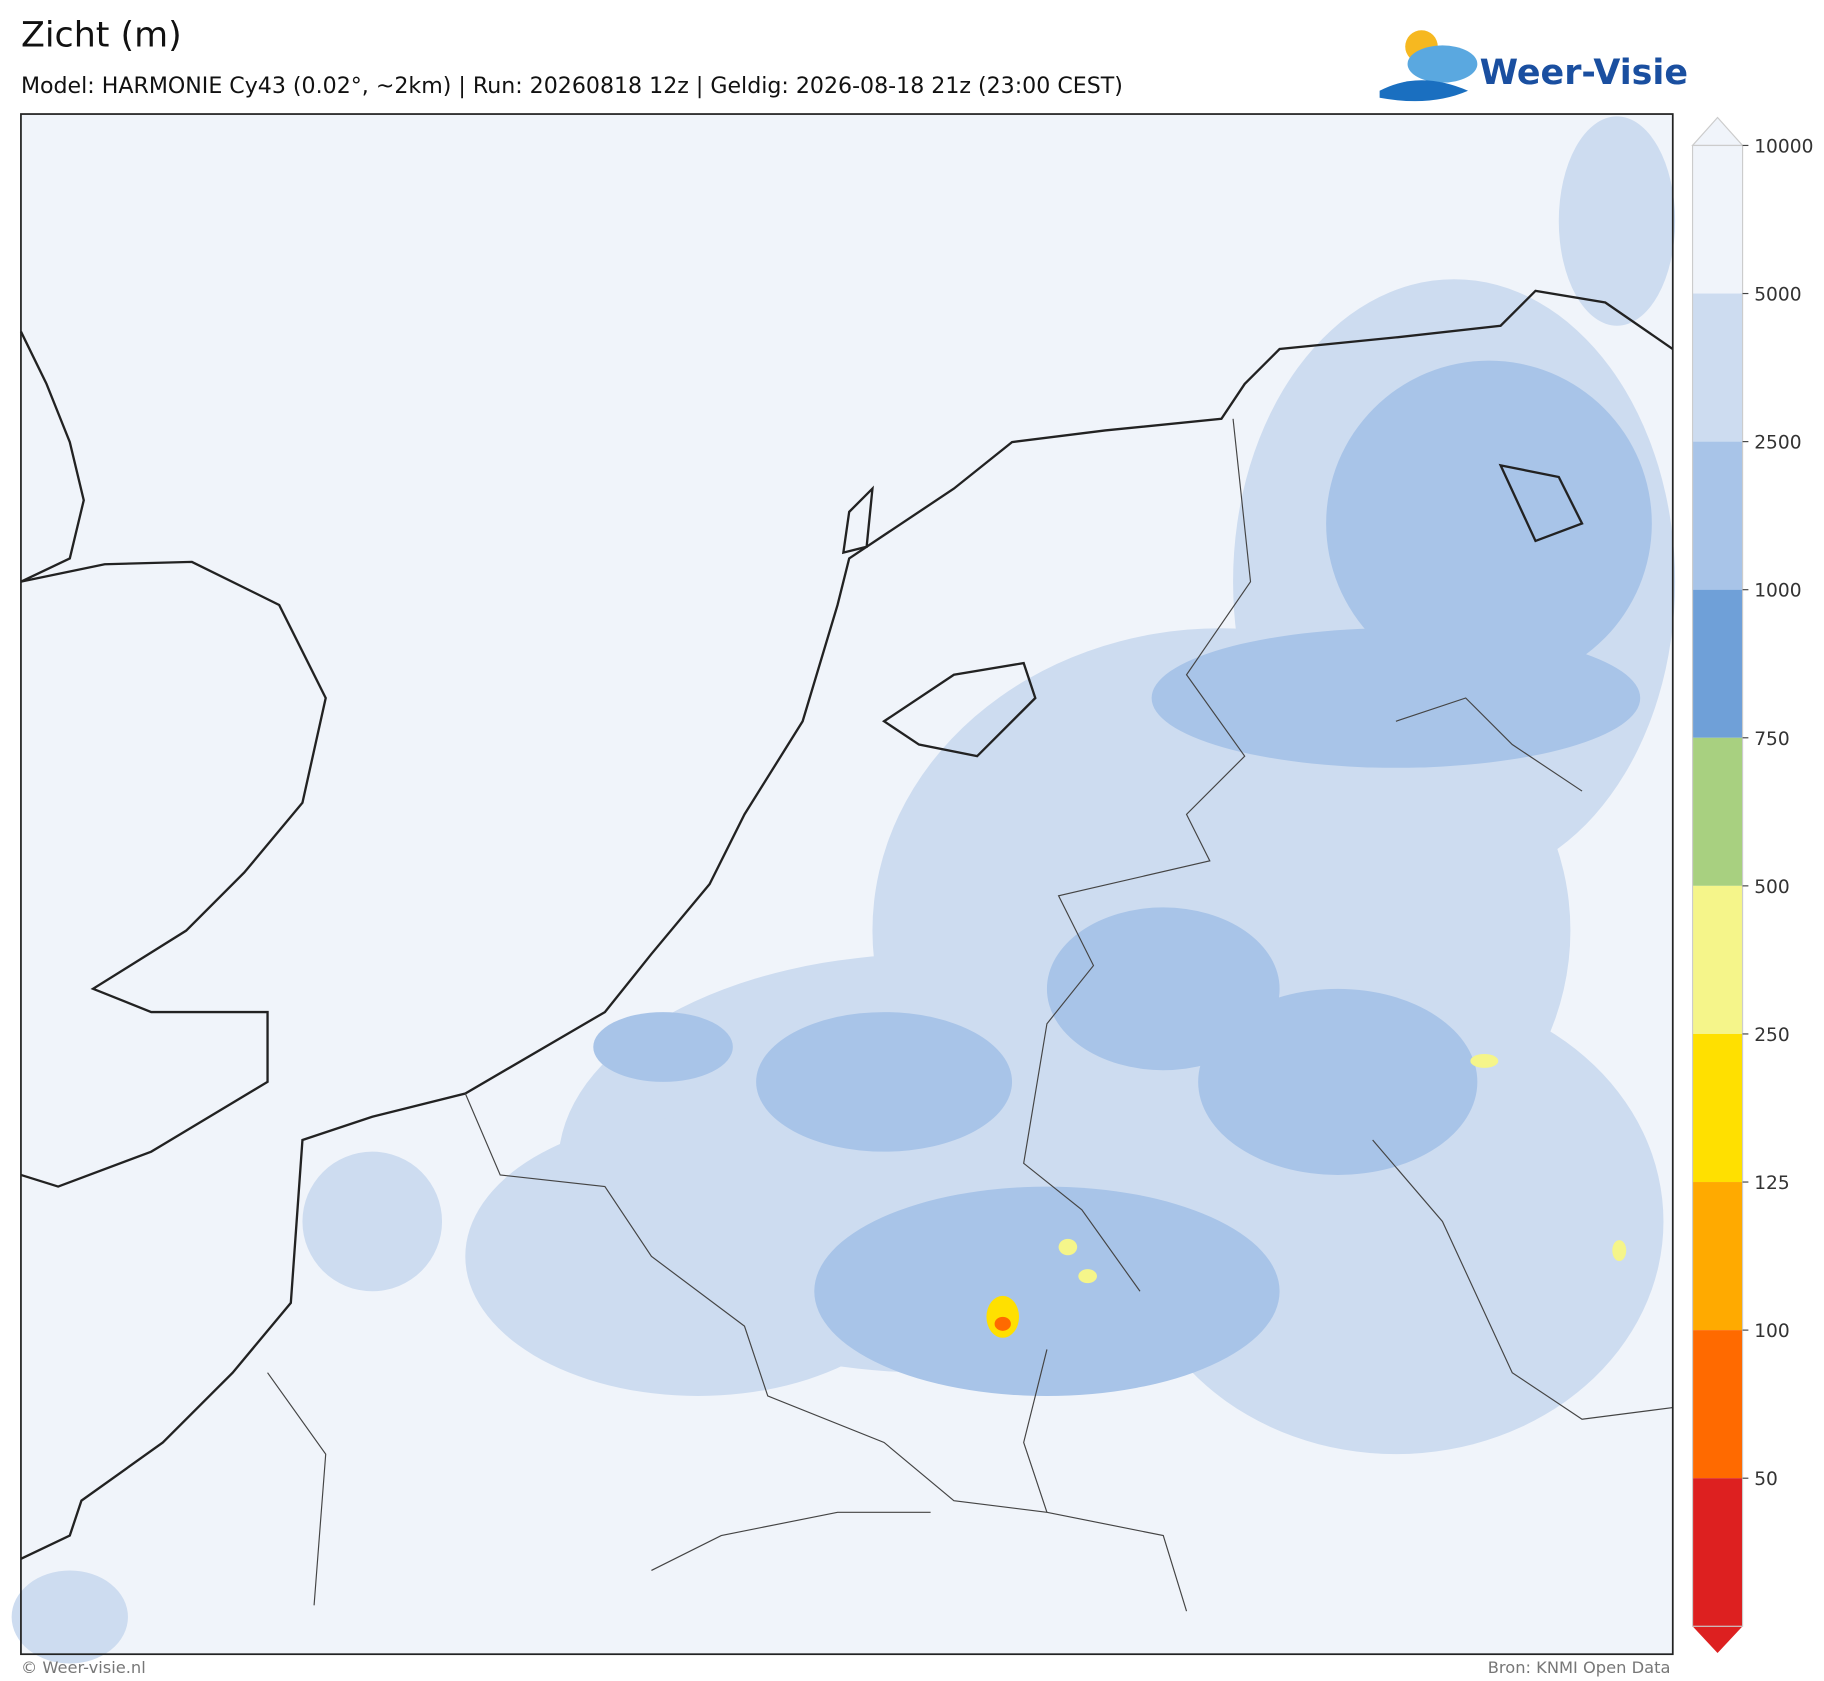  I want to click on colorbar-tick-label: 750, so click(1772, 739).